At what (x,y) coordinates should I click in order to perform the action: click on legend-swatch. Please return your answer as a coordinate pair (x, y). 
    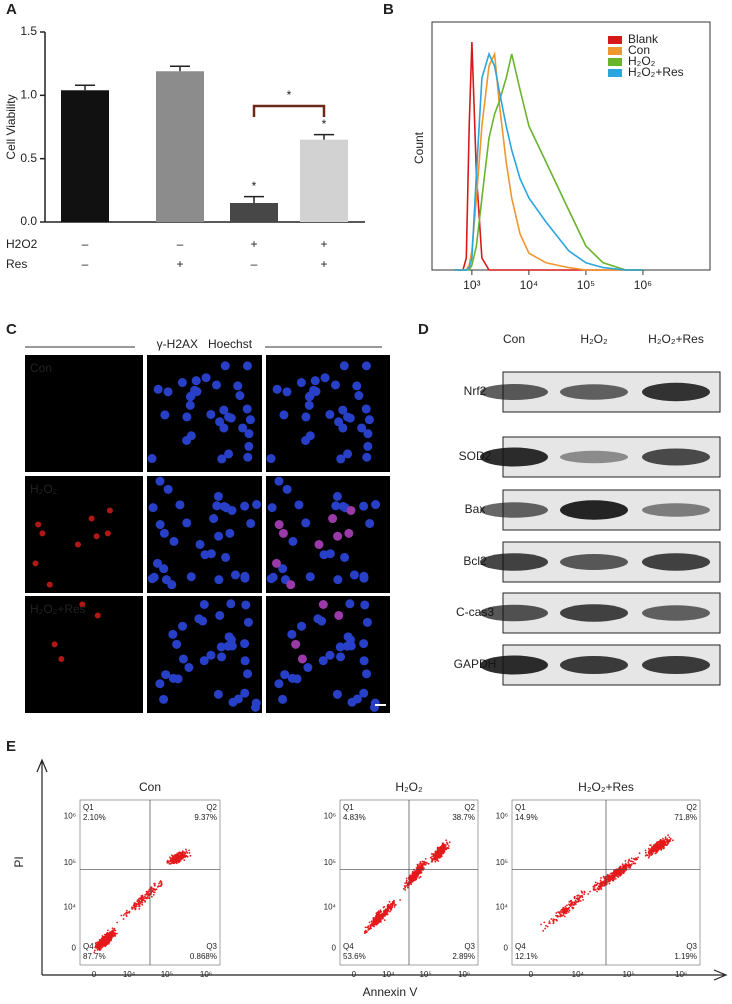
    Looking at the image, I should click on (615, 73).